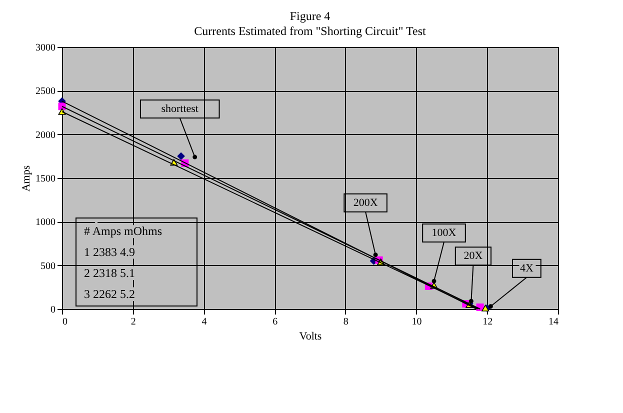  What do you see at coordinates (444, 233) in the screenshot?
I see `annotation: 100X` at bounding box center [444, 233].